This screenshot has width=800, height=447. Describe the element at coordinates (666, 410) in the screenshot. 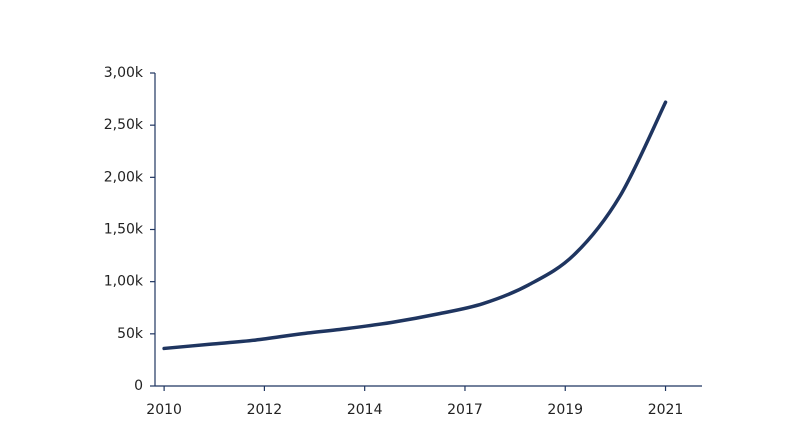

I see `x-tick-label: 2021` at that location.